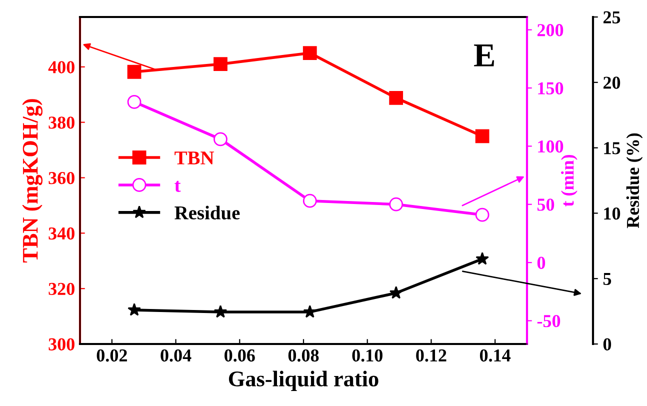  What do you see at coordinates (61, 67) in the screenshot?
I see `y-tick-label: 400` at bounding box center [61, 67].